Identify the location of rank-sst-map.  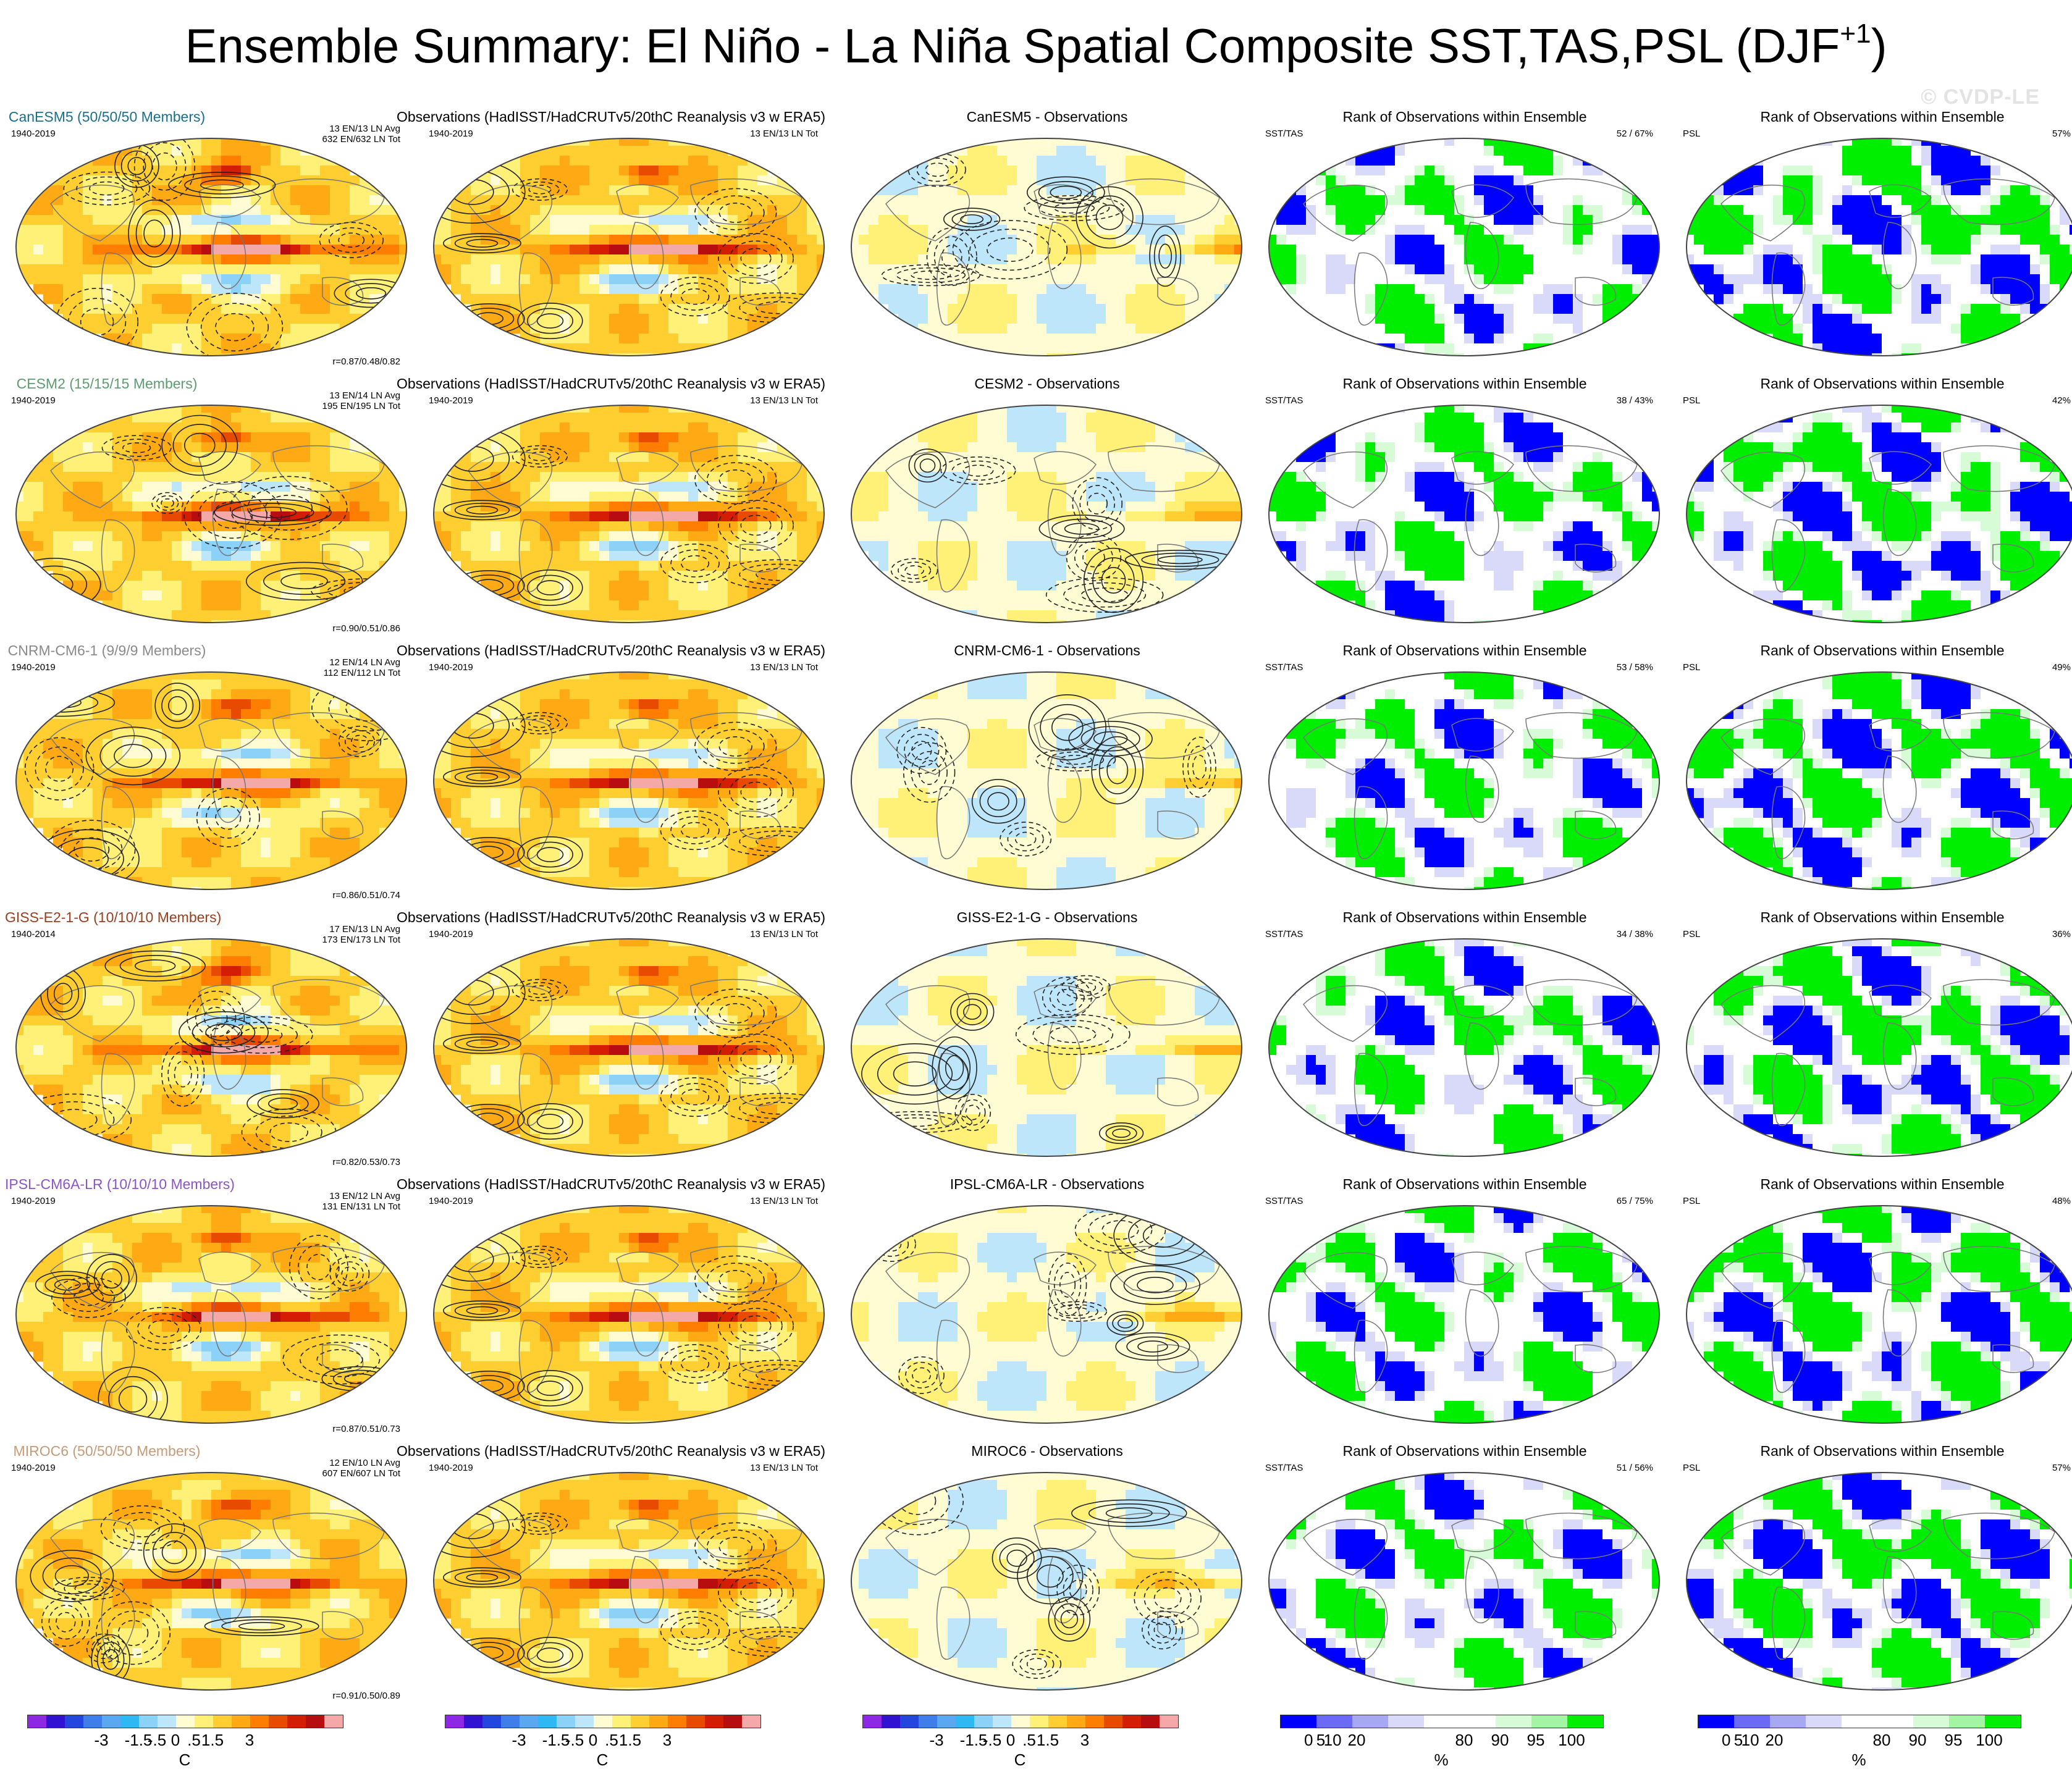
(1464, 514).